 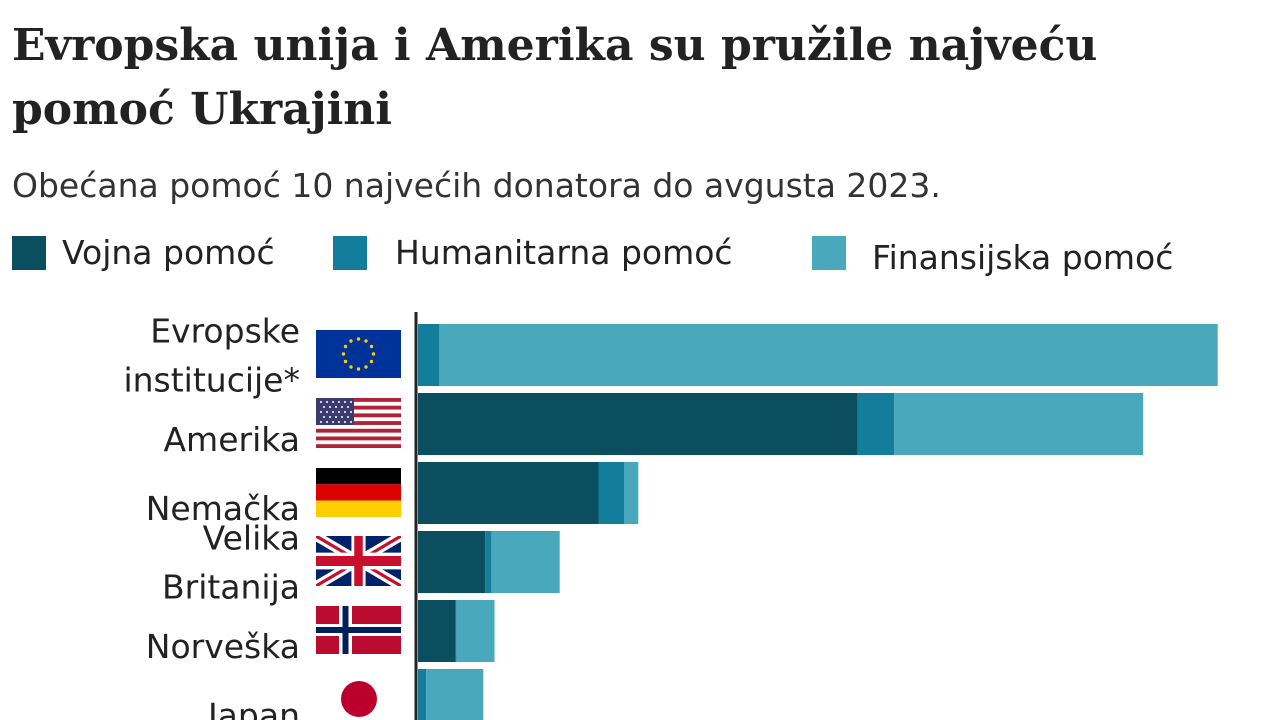 What do you see at coordinates (829, 253) in the screenshot?
I see `legend-swatch-financial` at bounding box center [829, 253].